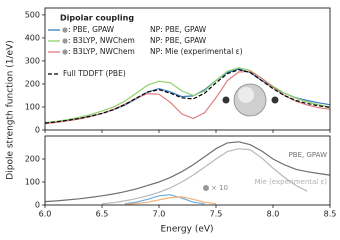  I want to click on legend-np-label: NP: Mie (experimental ε), so click(196, 51).